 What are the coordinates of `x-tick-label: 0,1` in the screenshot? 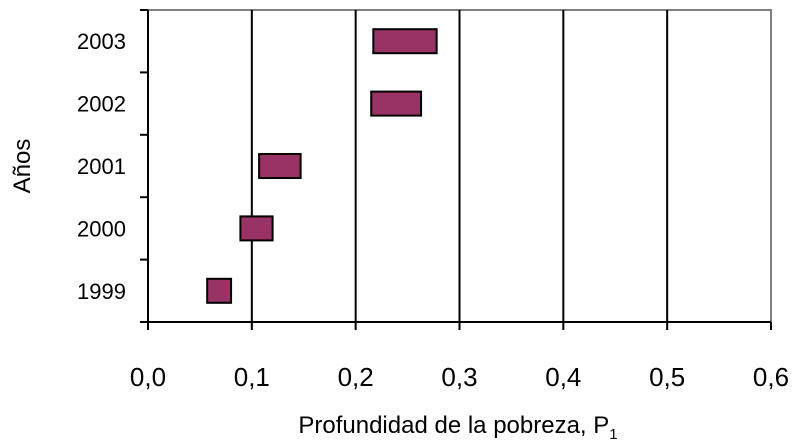 It's located at (252, 377).